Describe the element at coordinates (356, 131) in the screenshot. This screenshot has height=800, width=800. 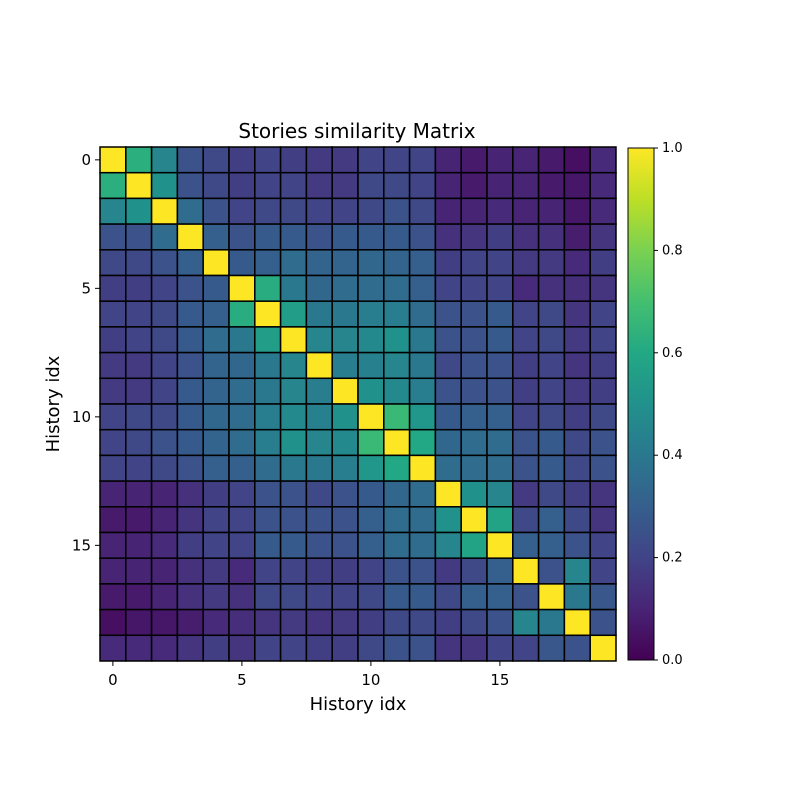
I see `chart-title: Stories similarity Matrix` at that location.